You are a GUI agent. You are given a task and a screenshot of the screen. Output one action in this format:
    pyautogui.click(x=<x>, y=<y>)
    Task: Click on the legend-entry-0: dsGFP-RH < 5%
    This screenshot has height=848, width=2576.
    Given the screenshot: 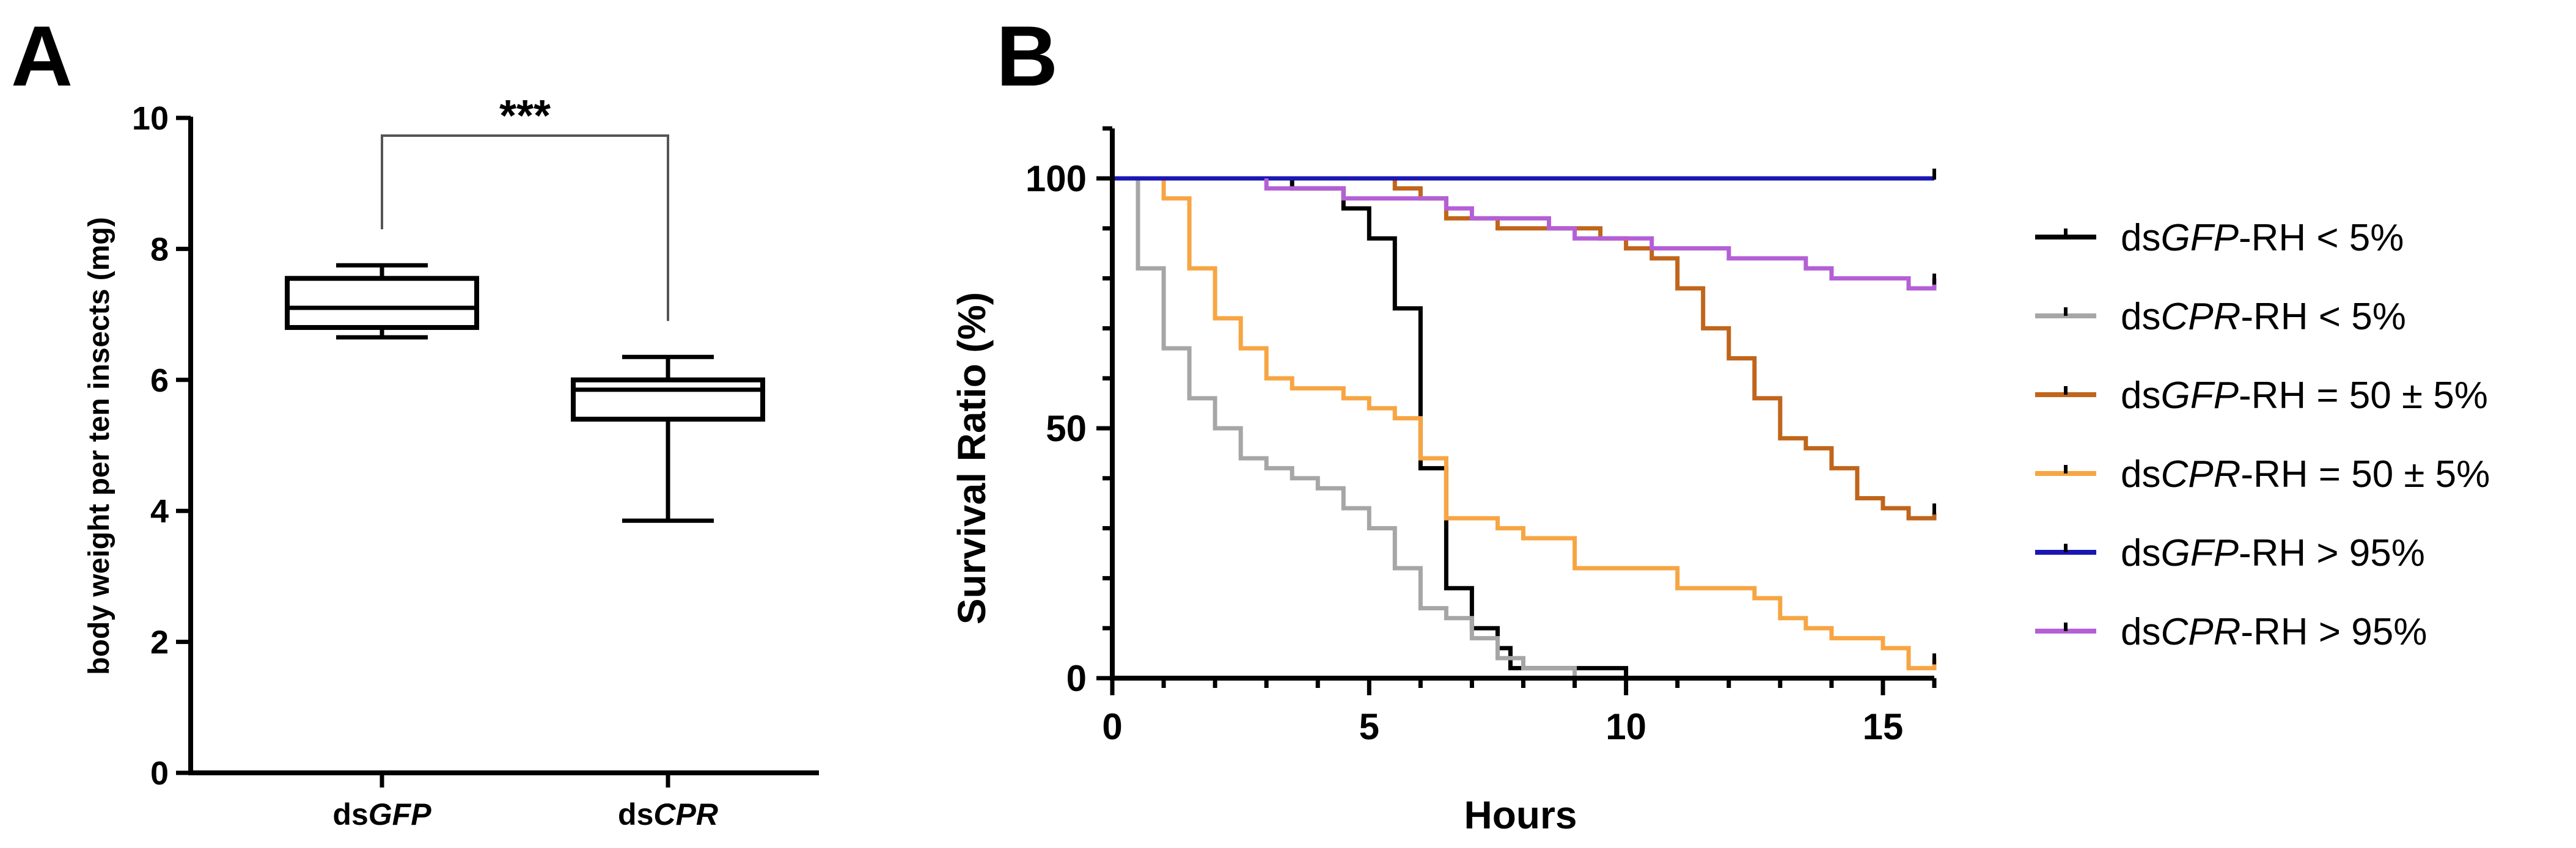 What is the action you would take?
    pyautogui.click(x=2219, y=238)
    